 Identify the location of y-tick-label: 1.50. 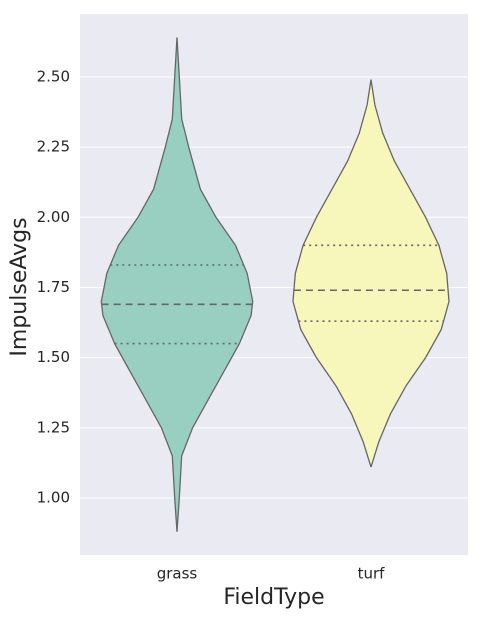
(53, 357).